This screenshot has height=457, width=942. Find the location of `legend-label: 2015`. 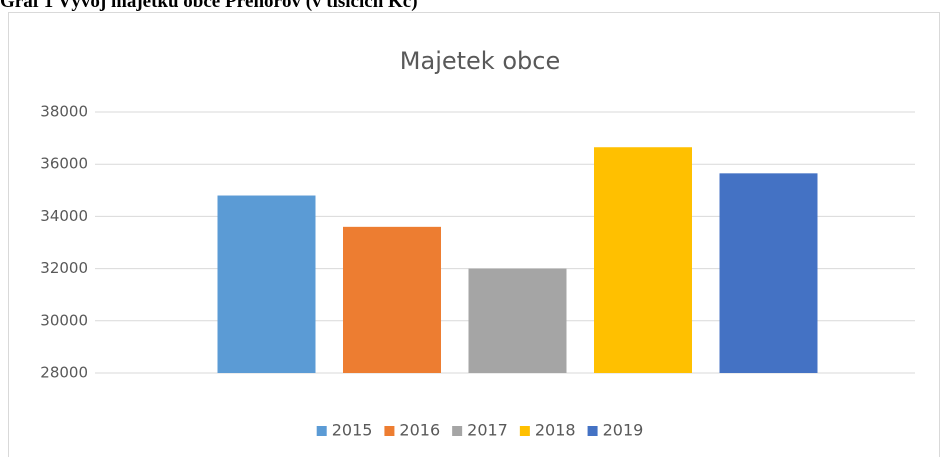

legend-label: 2015 is located at coordinates (352, 430).